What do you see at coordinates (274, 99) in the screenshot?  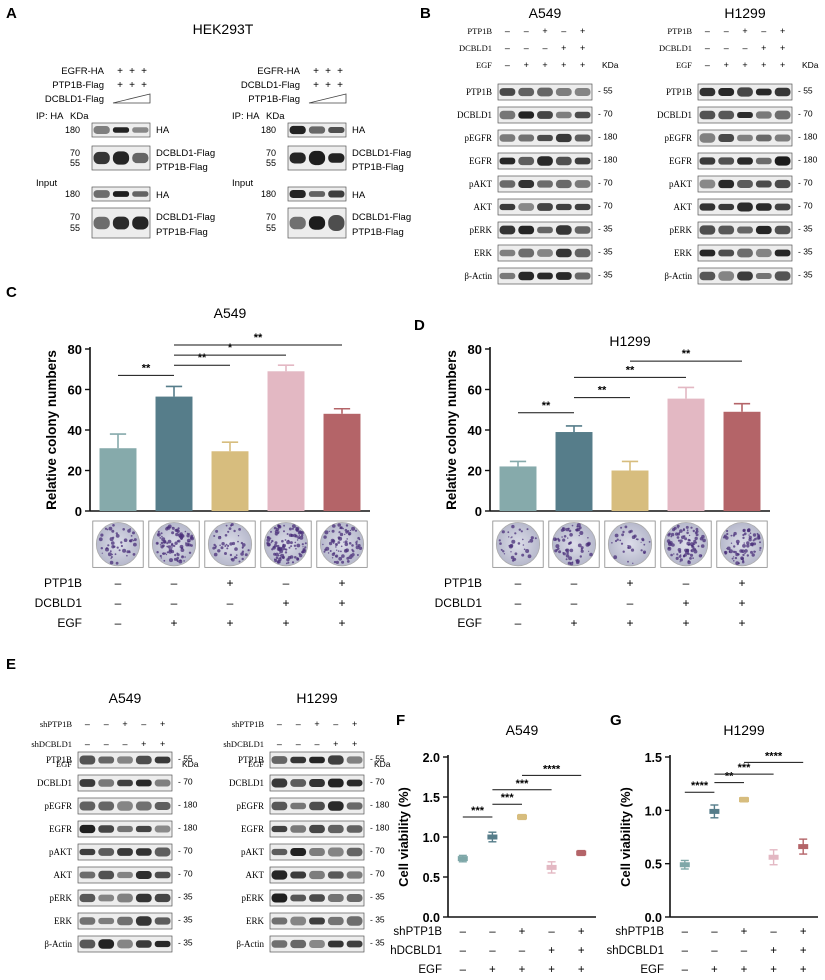 I see `condition-label: PTP1B-Flag` at bounding box center [274, 99].